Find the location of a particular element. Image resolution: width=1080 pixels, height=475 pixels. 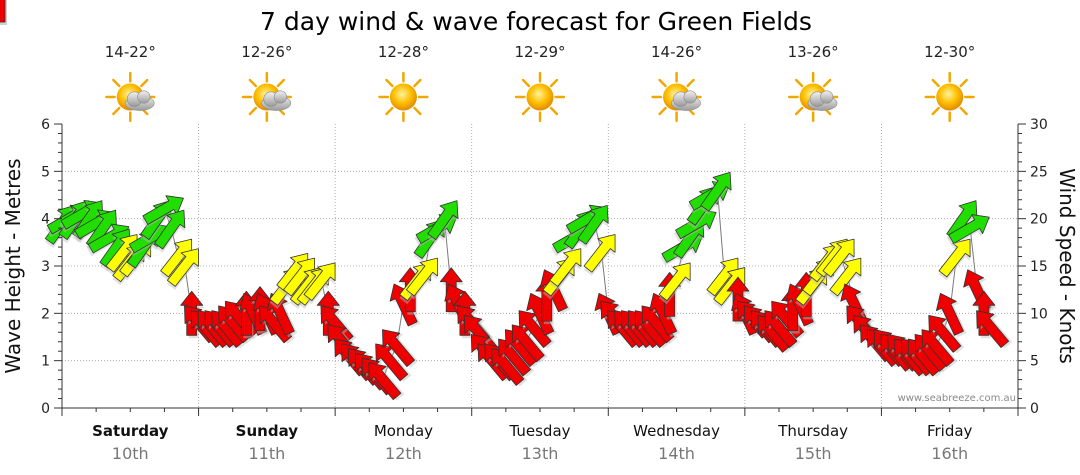

day-name: Tuesday is located at coordinates (539, 431).